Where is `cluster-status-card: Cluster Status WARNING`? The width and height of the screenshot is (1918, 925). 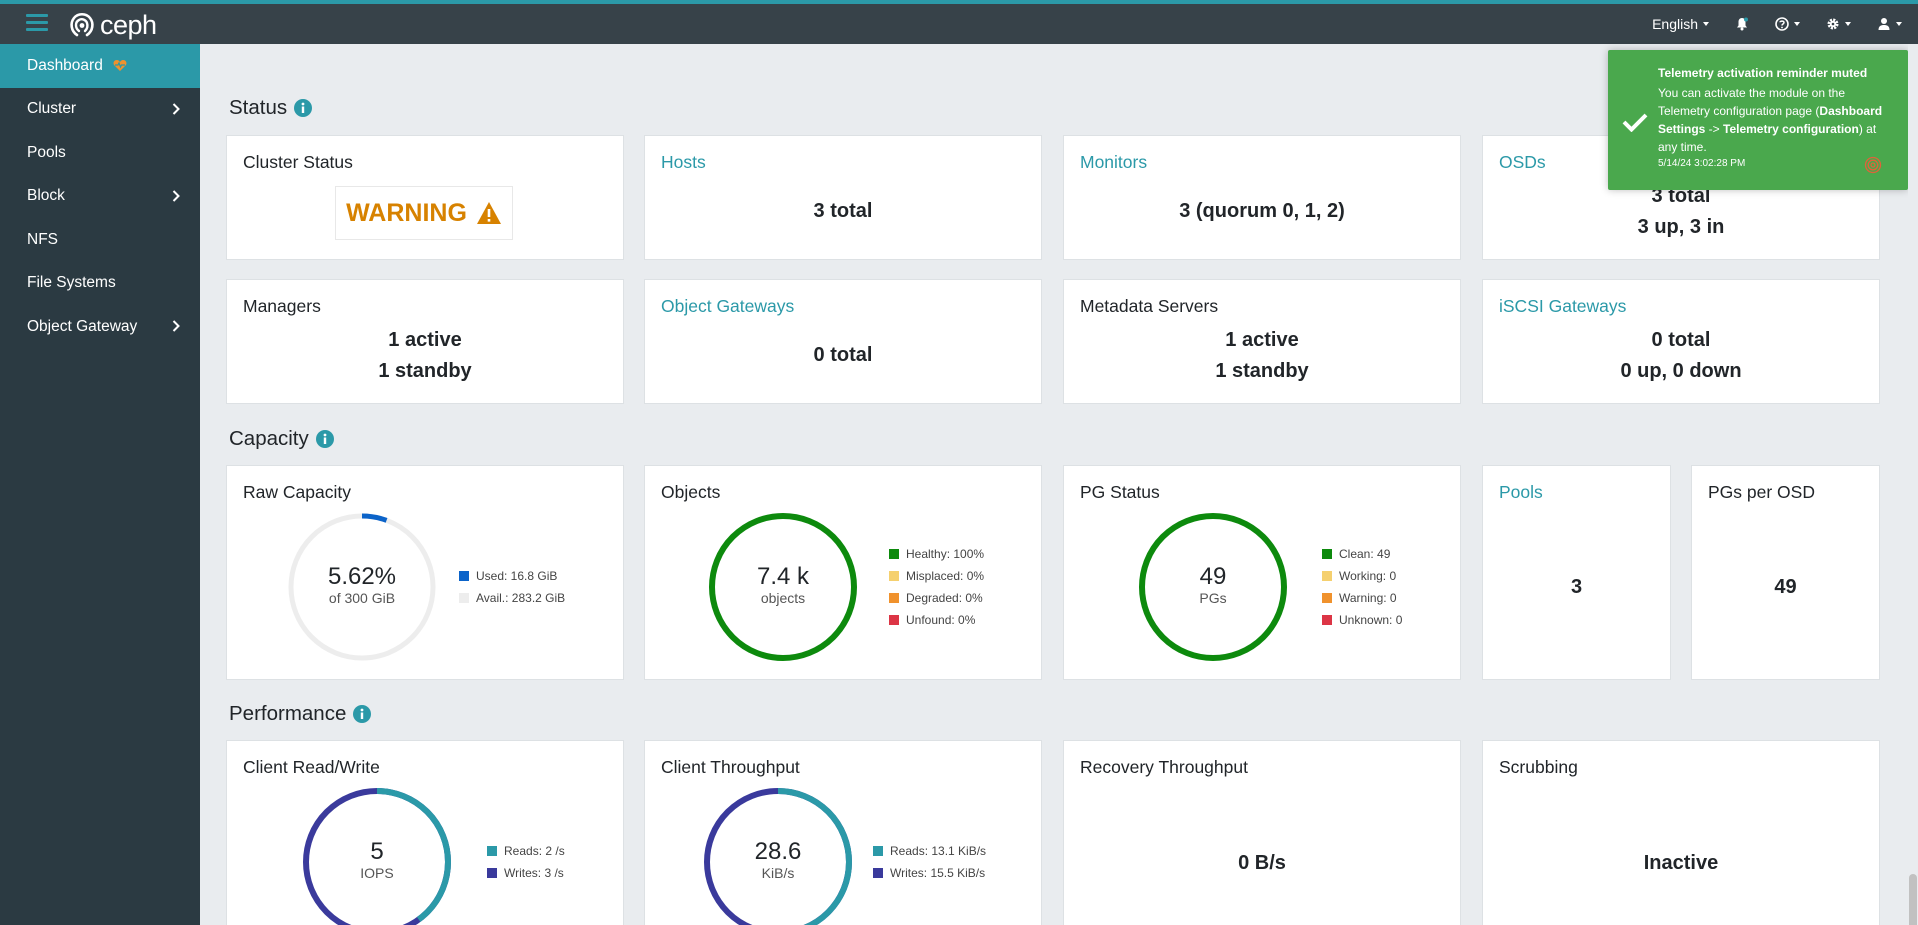
cluster-status-card: Cluster Status WARNING is located at coordinates (425, 197).